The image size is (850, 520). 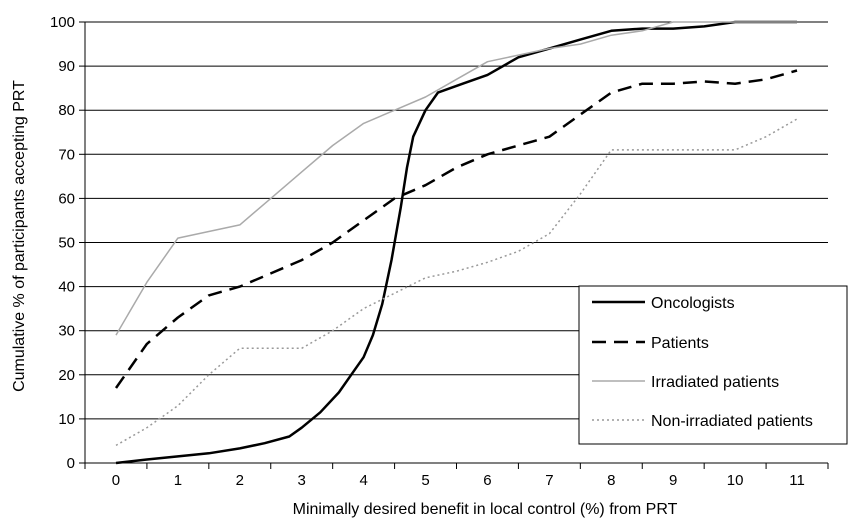 I want to click on legend-label-patients: Patients, so click(x=680, y=343).